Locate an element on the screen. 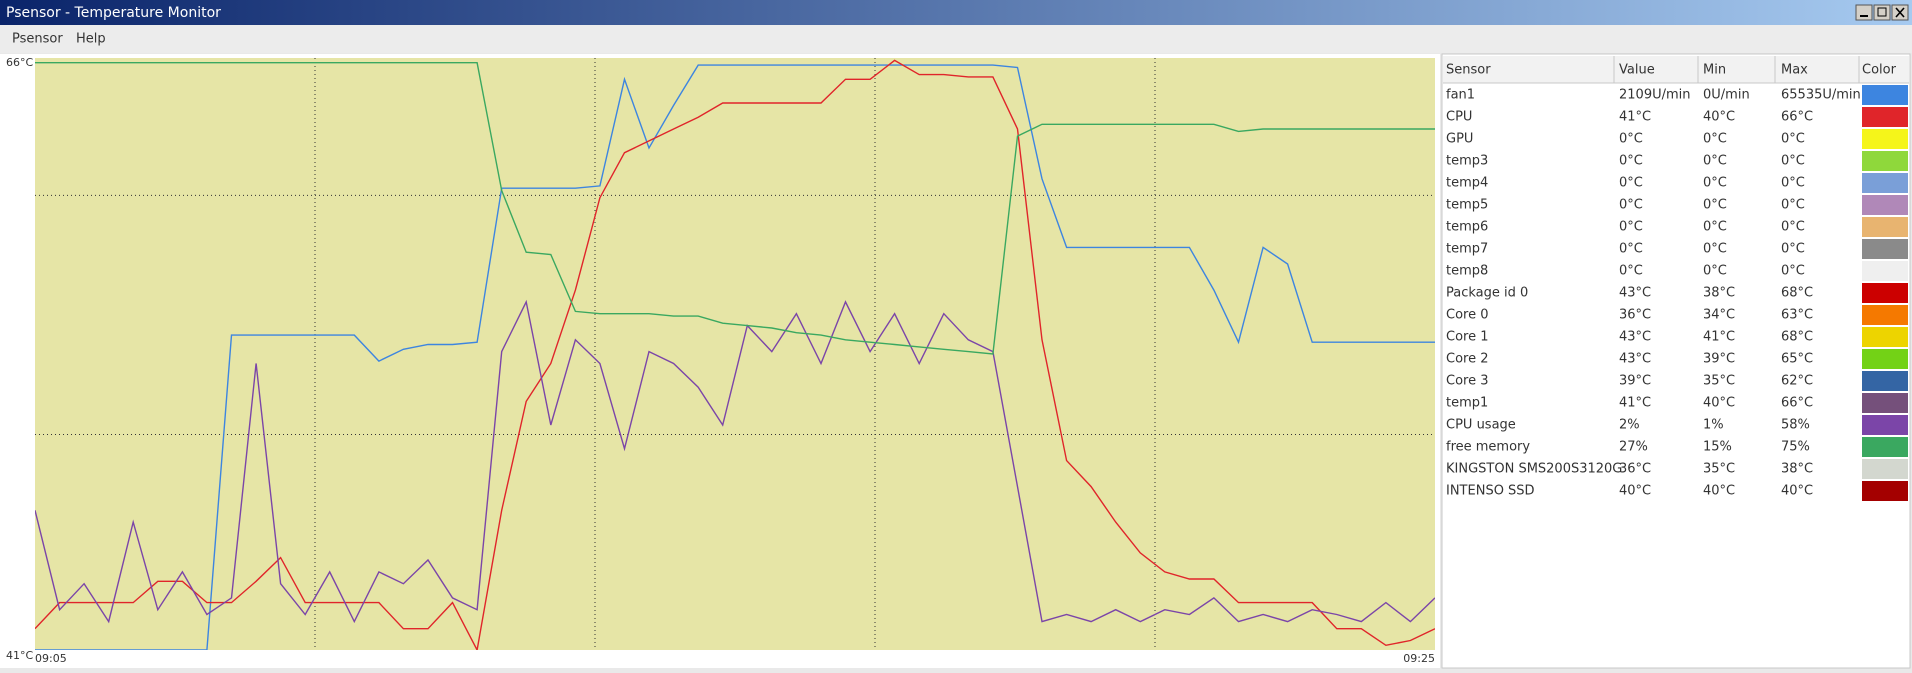 The width and height of the screenshot is (1912, 673). sensor-name: CPU usage is located at coordinates (1481, 425).